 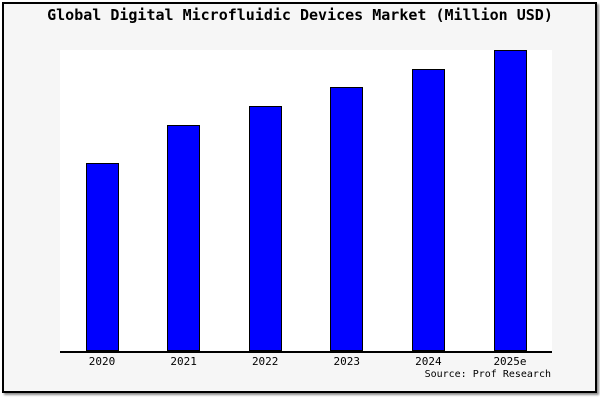 What do you see at coordinates (265, 361) in the screenshot?
I see `x-axis-label-2022: 2022` at bounding box center [265, 361].